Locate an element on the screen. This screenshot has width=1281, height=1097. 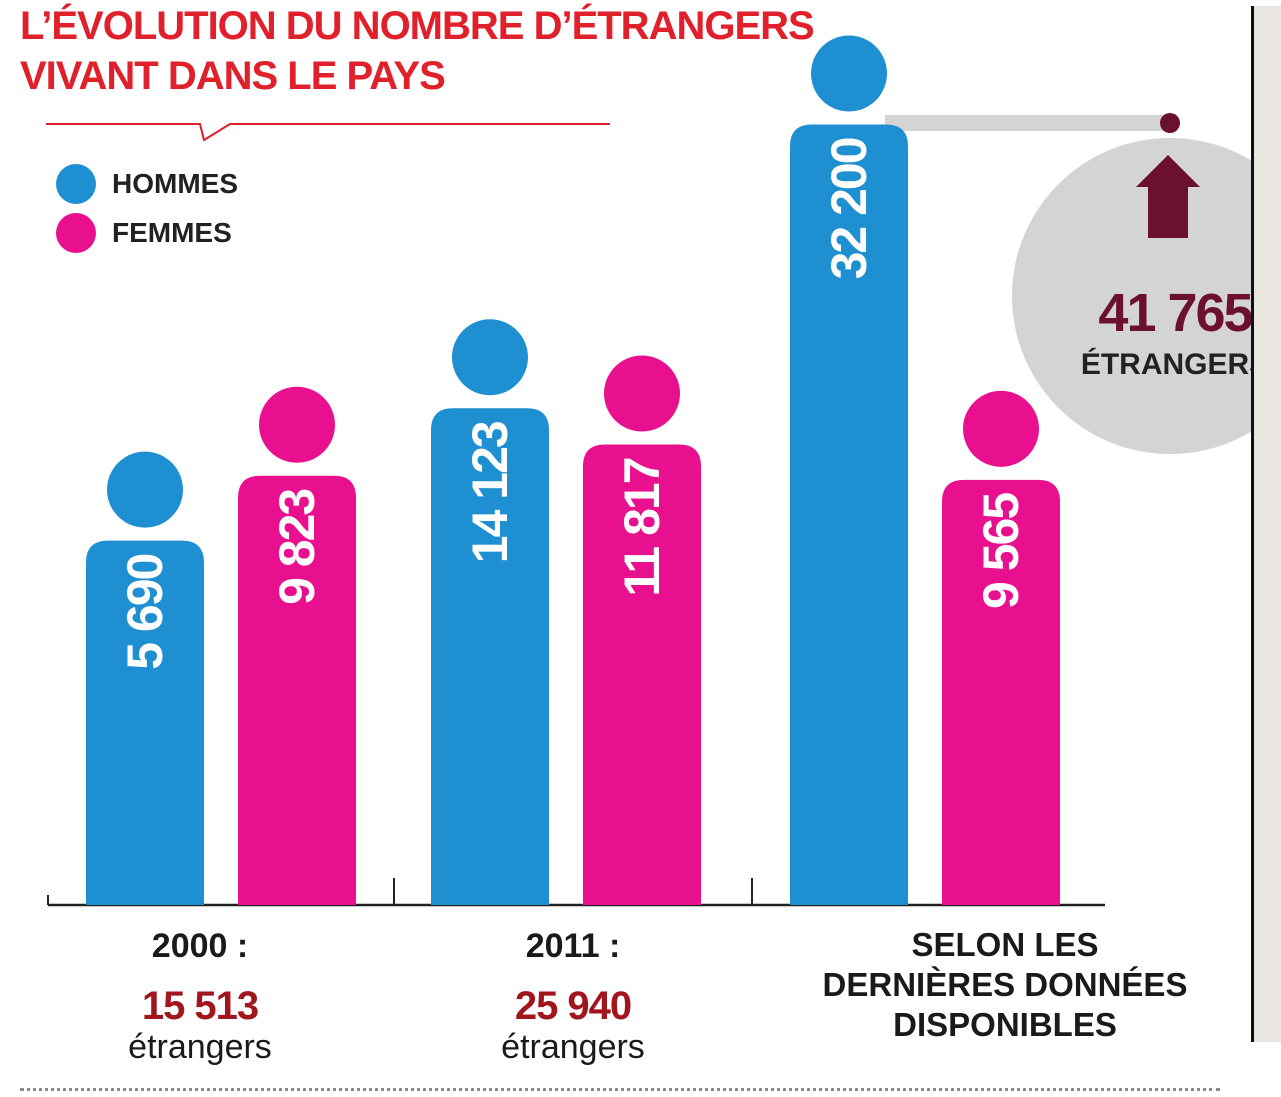
total-callout-circle is located at coordinates (1146, 296).